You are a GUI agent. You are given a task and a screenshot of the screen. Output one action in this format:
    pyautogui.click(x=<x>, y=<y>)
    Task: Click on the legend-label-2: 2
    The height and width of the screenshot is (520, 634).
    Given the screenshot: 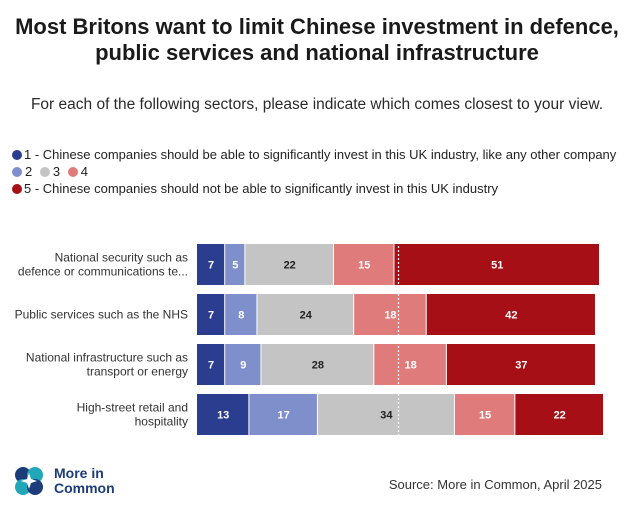 What is the action you would take?
    pyautogui.click(x=29, y=171)
    